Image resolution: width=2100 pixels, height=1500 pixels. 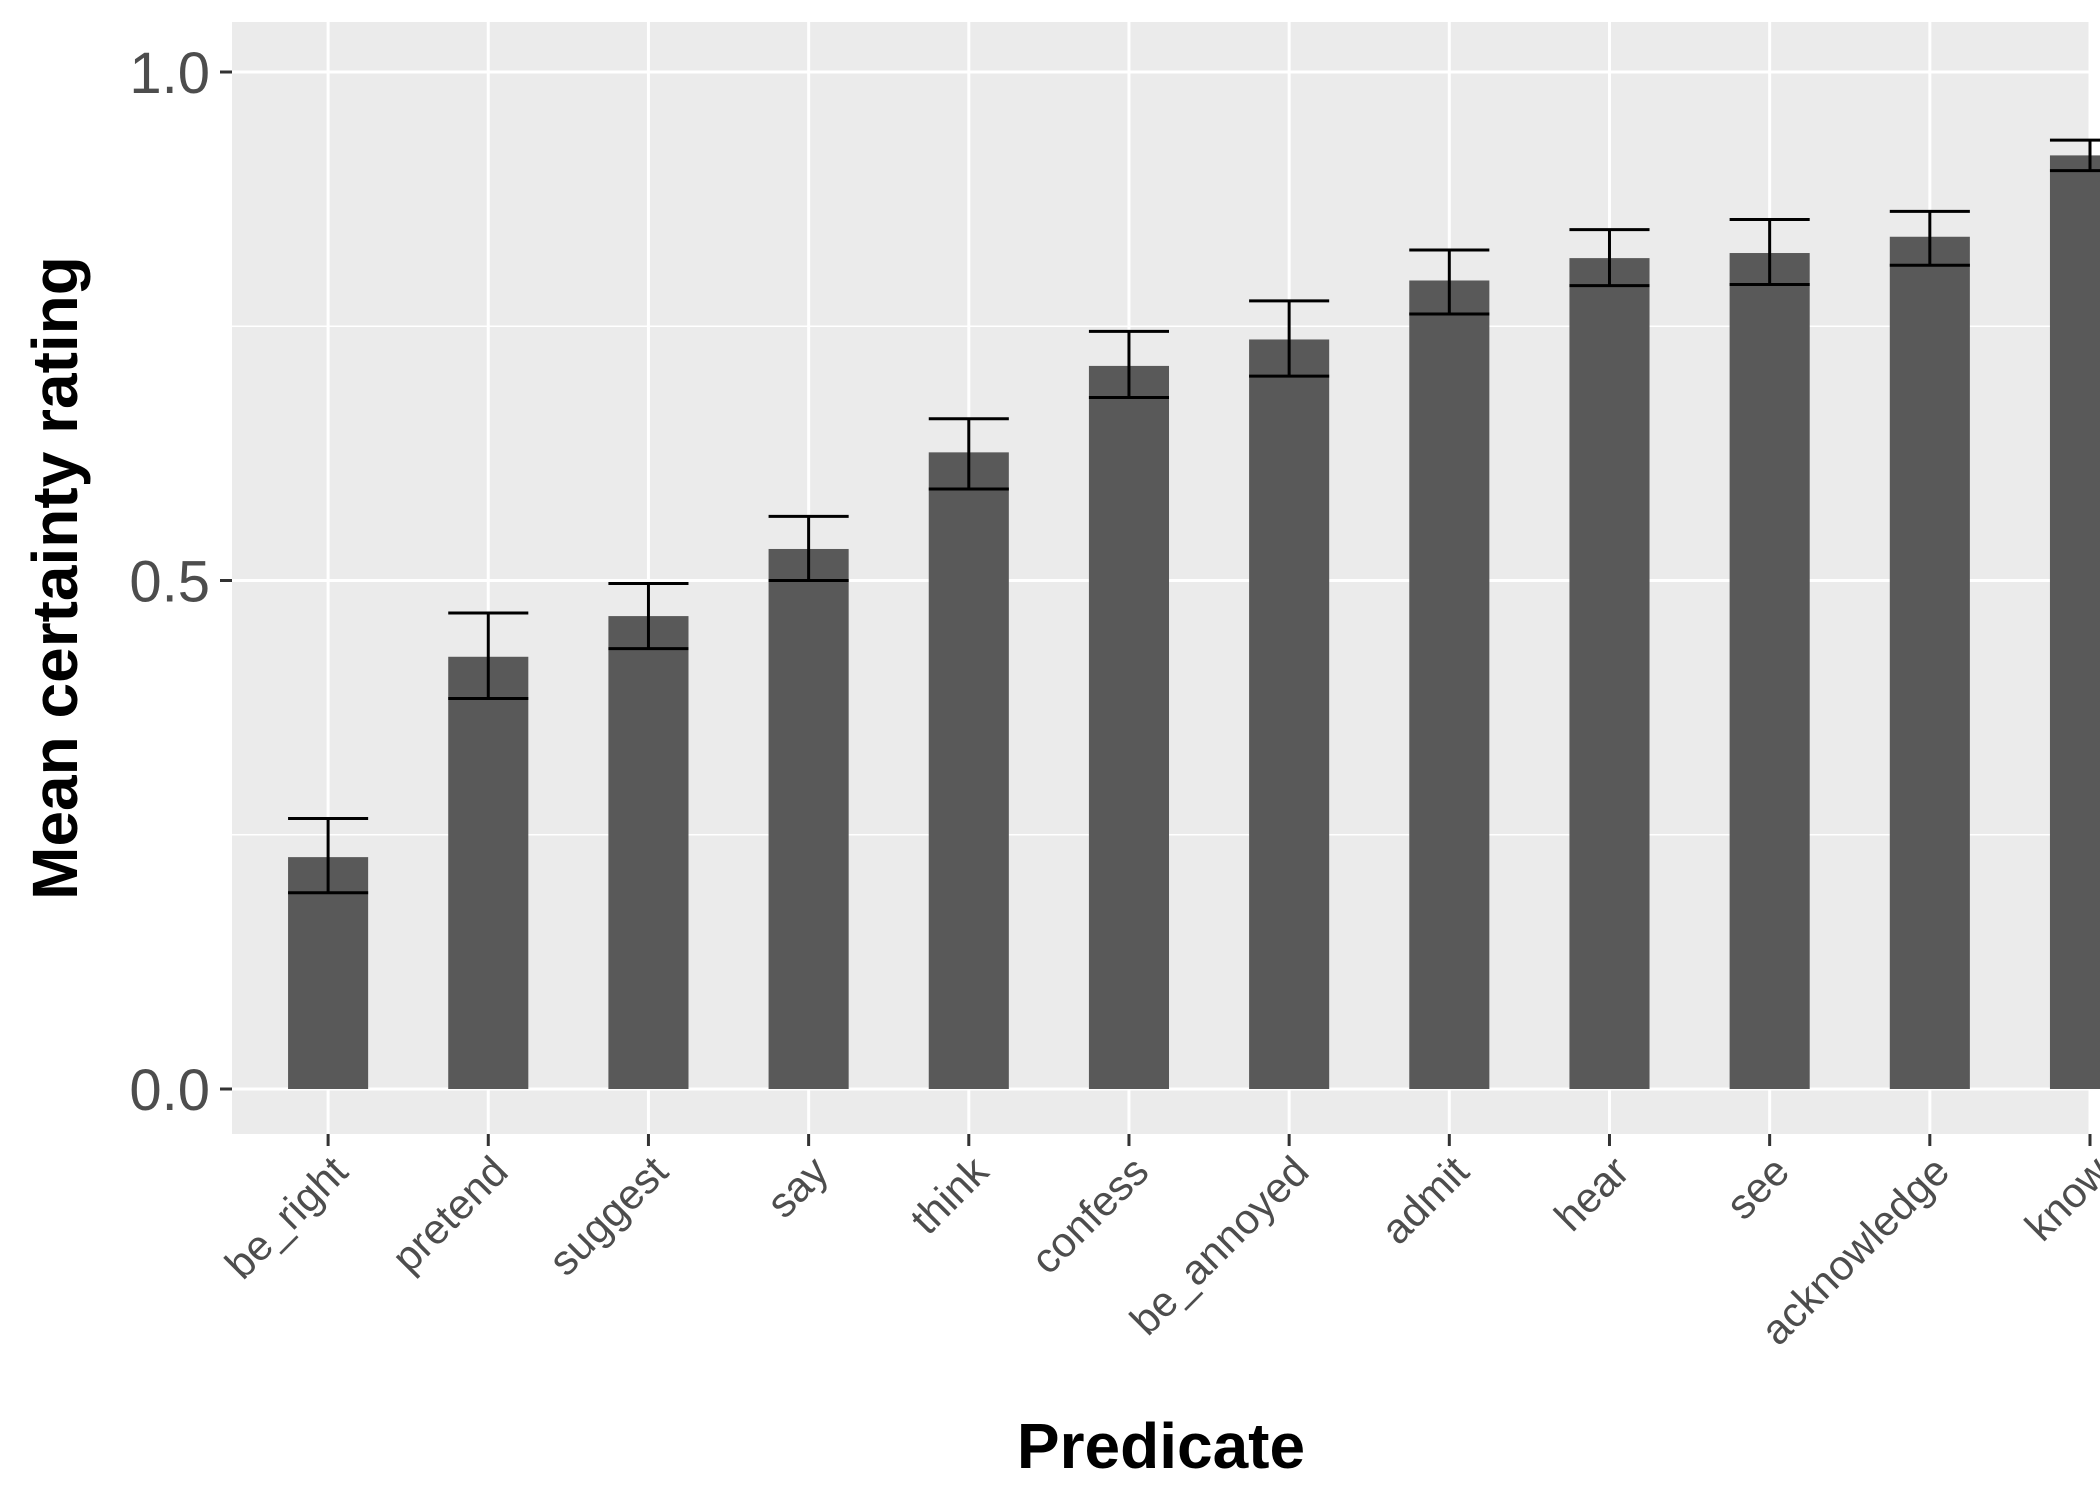 What do you see at coordinates (2058, 1198) in the screenshot?
I see `x-tick-label-know: know` at bounding box center [2058, 1198].